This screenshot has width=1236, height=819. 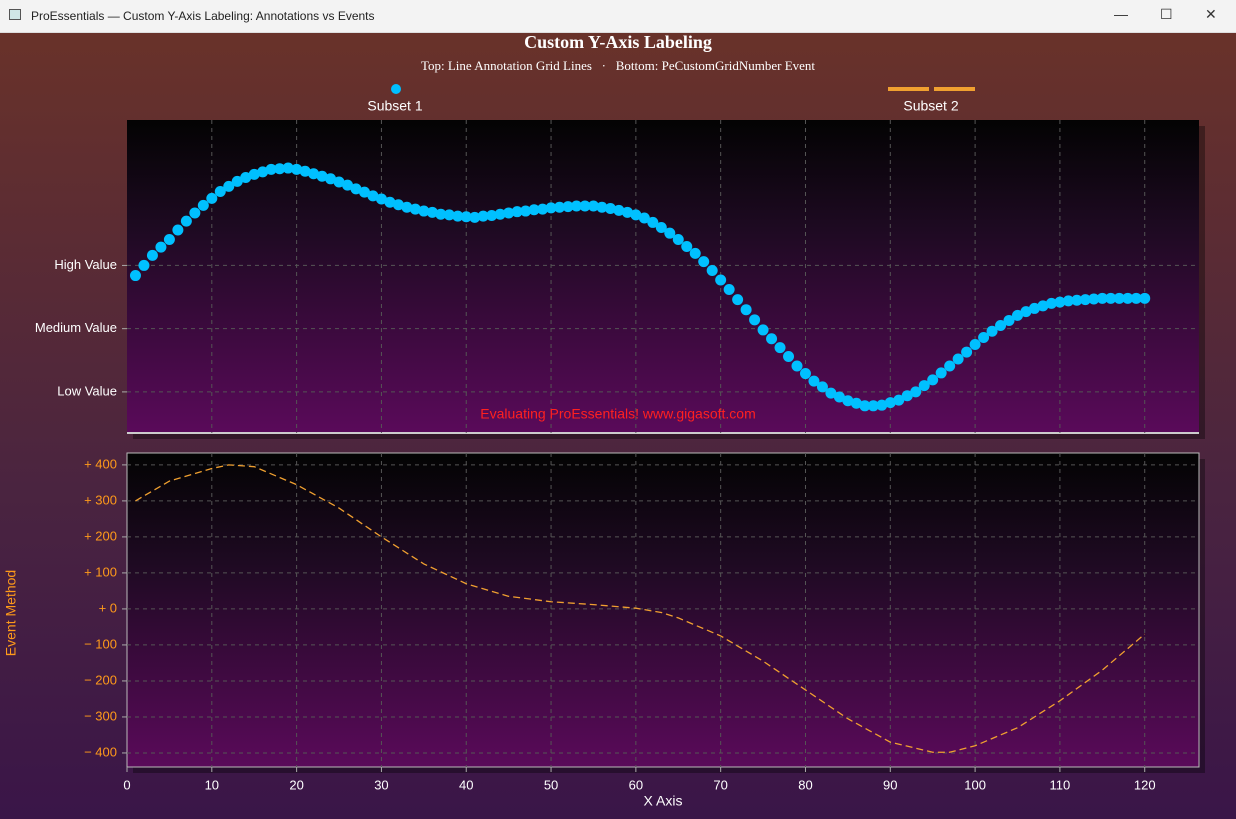 I want to click on x-axis-label: X Axis, so click(x=663, y=801).